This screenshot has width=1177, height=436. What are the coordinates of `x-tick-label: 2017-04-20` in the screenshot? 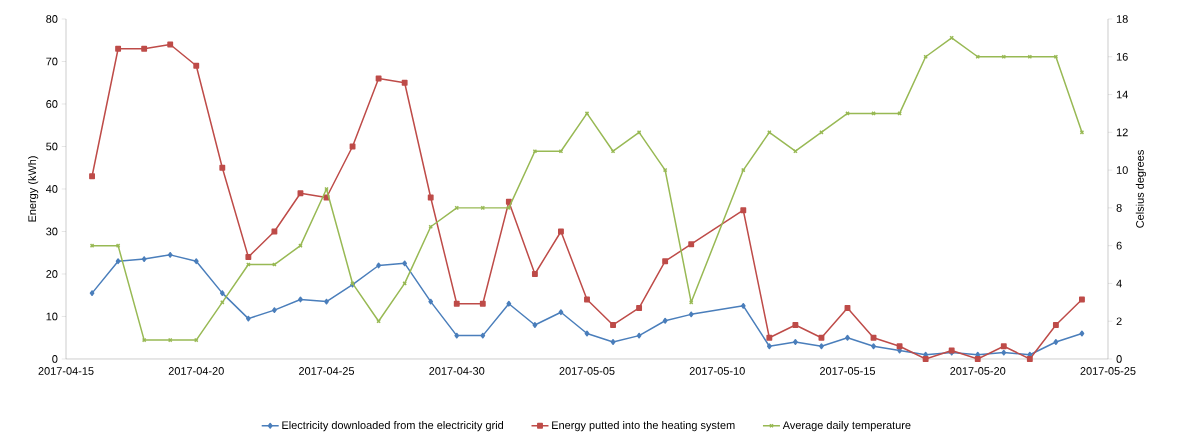 It's located at (196, 371).